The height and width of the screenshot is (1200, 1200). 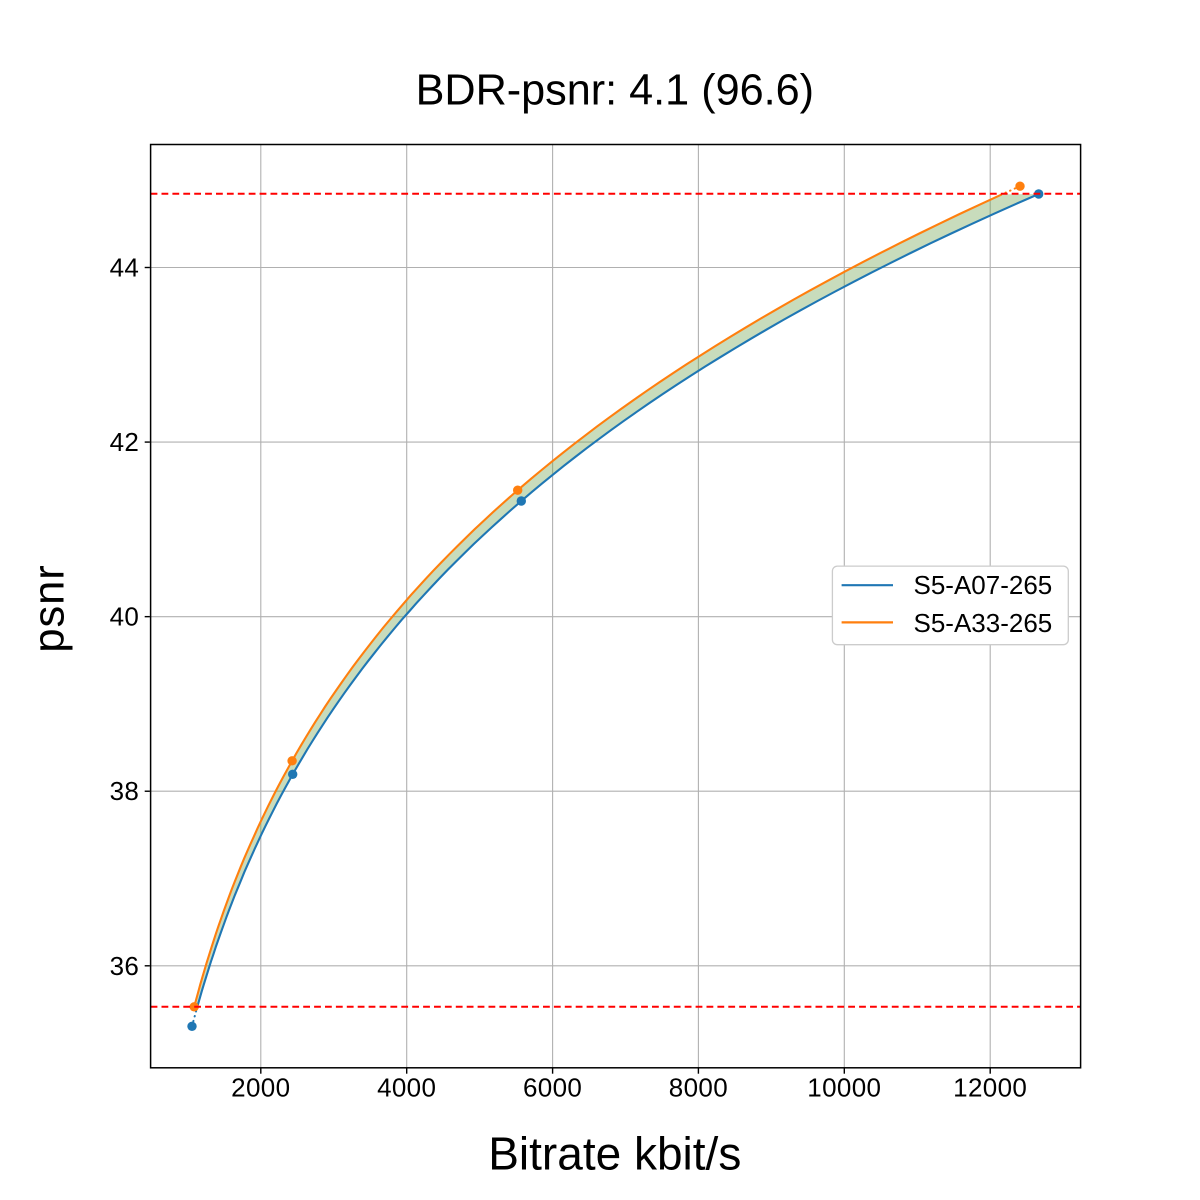 What do you see at coordinates (50, 608) in the screenshot?
I see `svg-text: psnr` at bounding box center [50, 608].